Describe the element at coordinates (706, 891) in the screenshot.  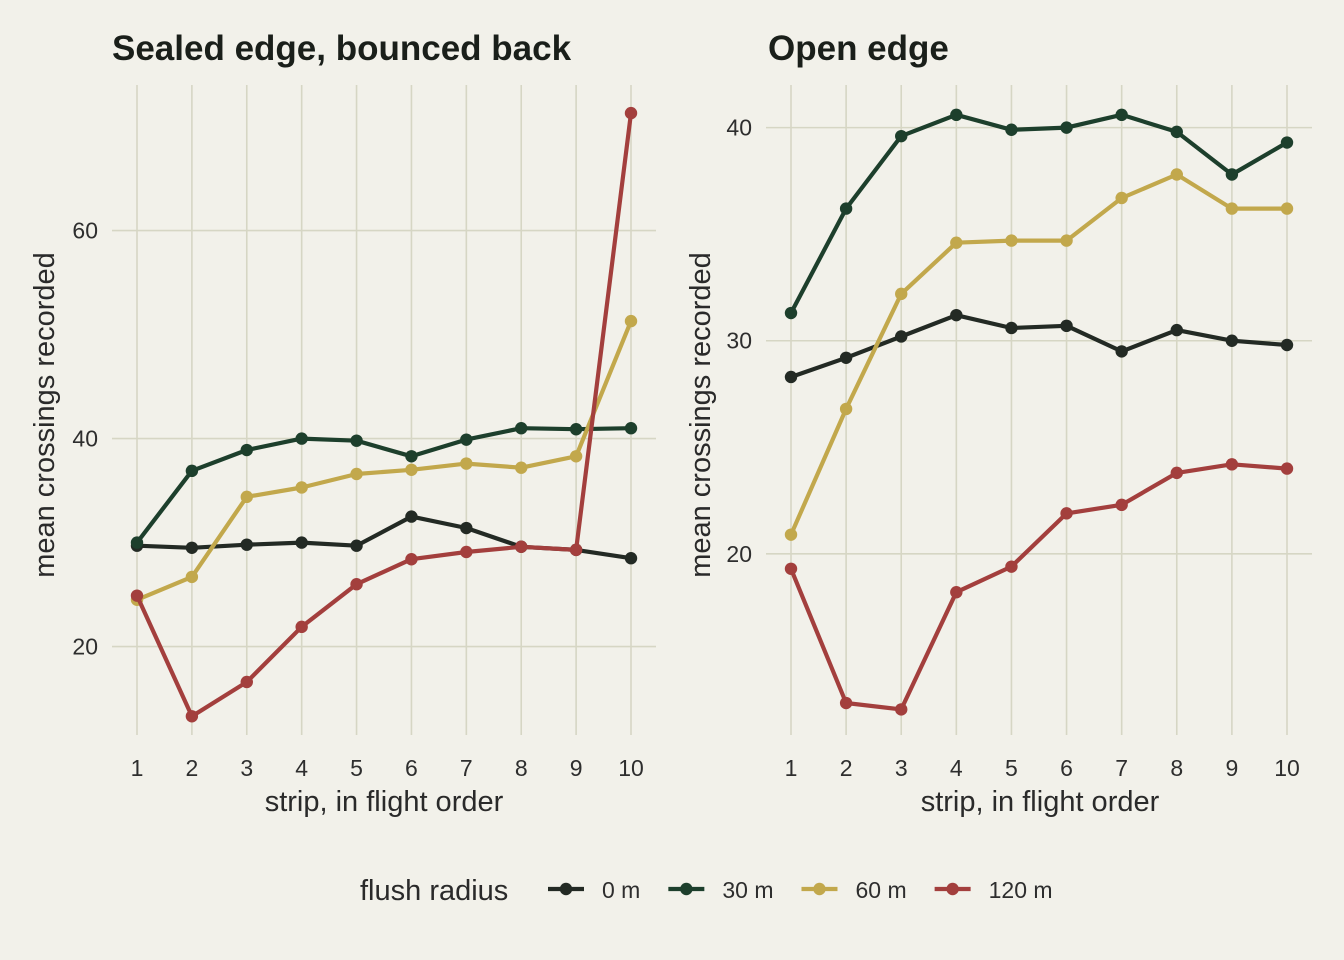
I see `legend: flush radius 0 m 30 m 60 m 120 m` at that location.